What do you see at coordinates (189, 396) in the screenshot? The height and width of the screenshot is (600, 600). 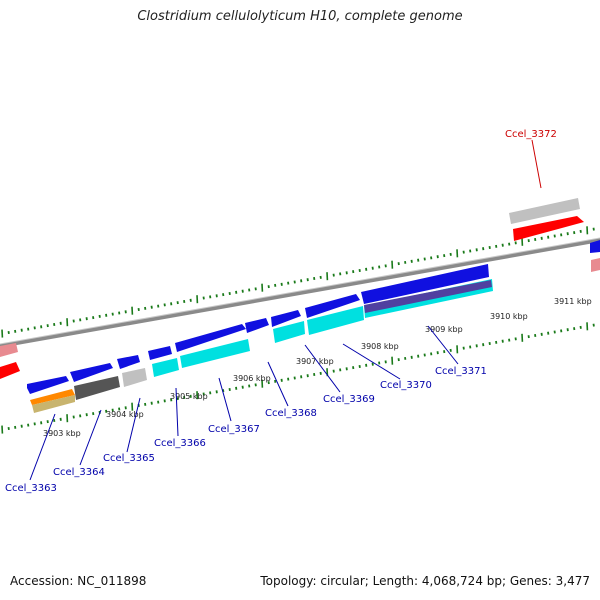 I see `scale-label: 3905 kbp` at bounding box center [189, 396].